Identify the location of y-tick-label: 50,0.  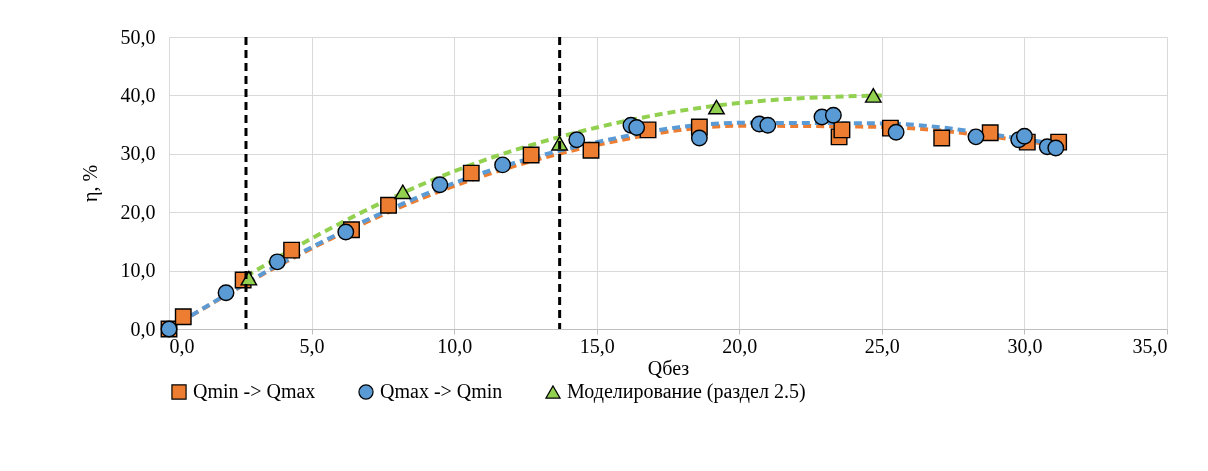
(138, 36).